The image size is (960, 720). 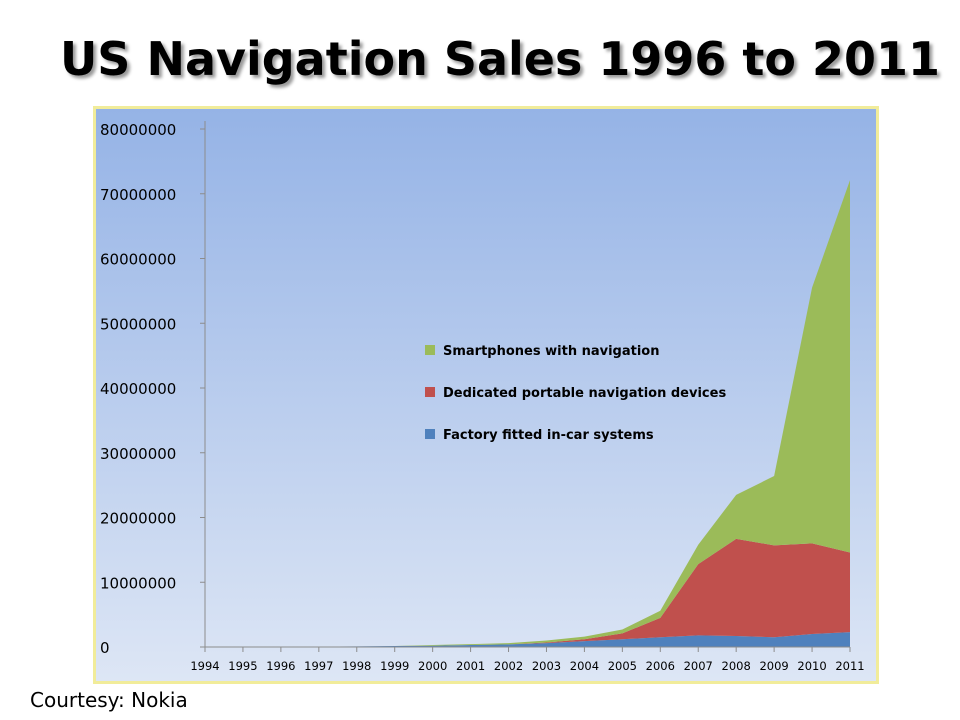 What do you see at coordinates (430, 434) in the screenshot?
I see `legend-swatch-factory-fitted-in-car-systems` at bounding box center [430, 434].